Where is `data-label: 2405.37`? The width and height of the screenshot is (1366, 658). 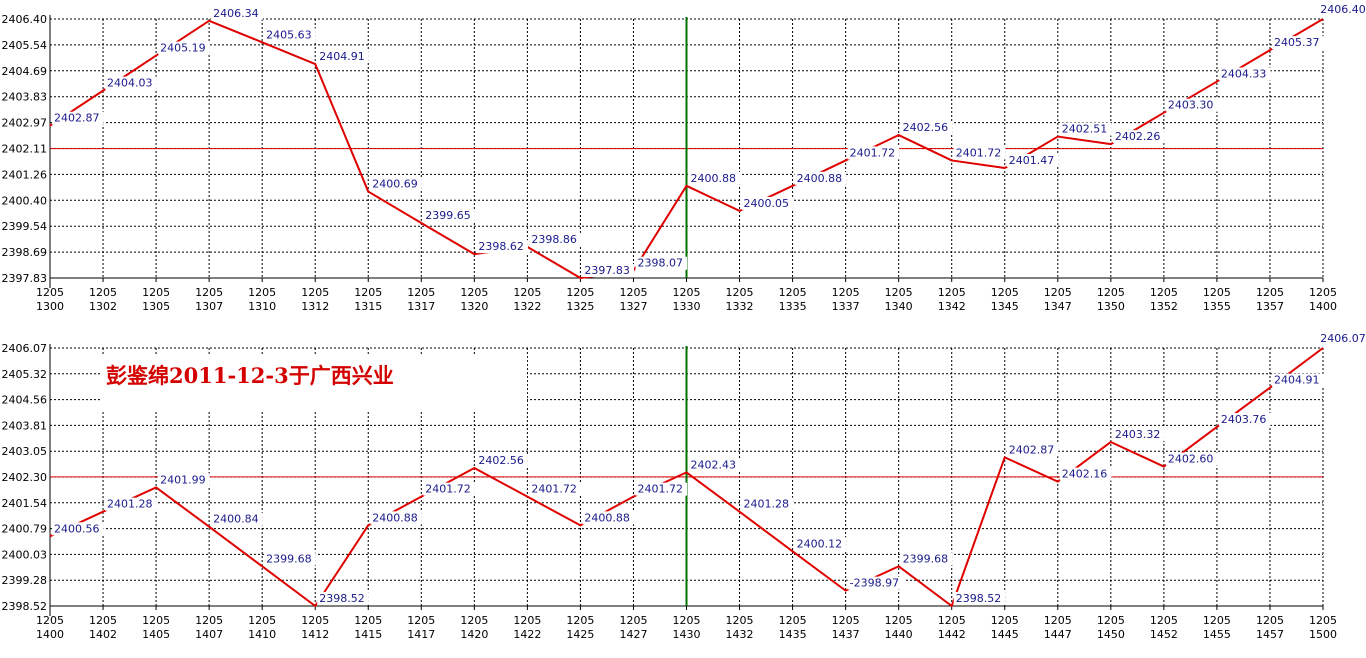 data-label: 2405.37 is located at coordinates (1297, 42).